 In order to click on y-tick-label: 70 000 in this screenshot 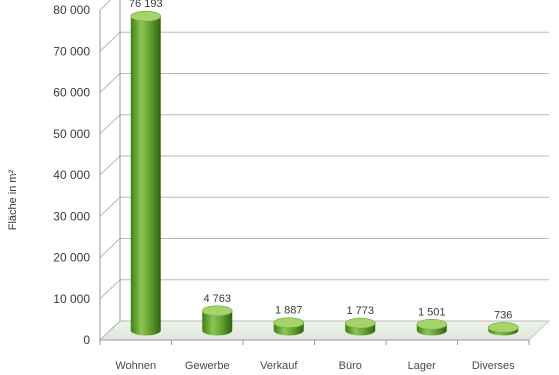, I will do `click(71, 51)`.